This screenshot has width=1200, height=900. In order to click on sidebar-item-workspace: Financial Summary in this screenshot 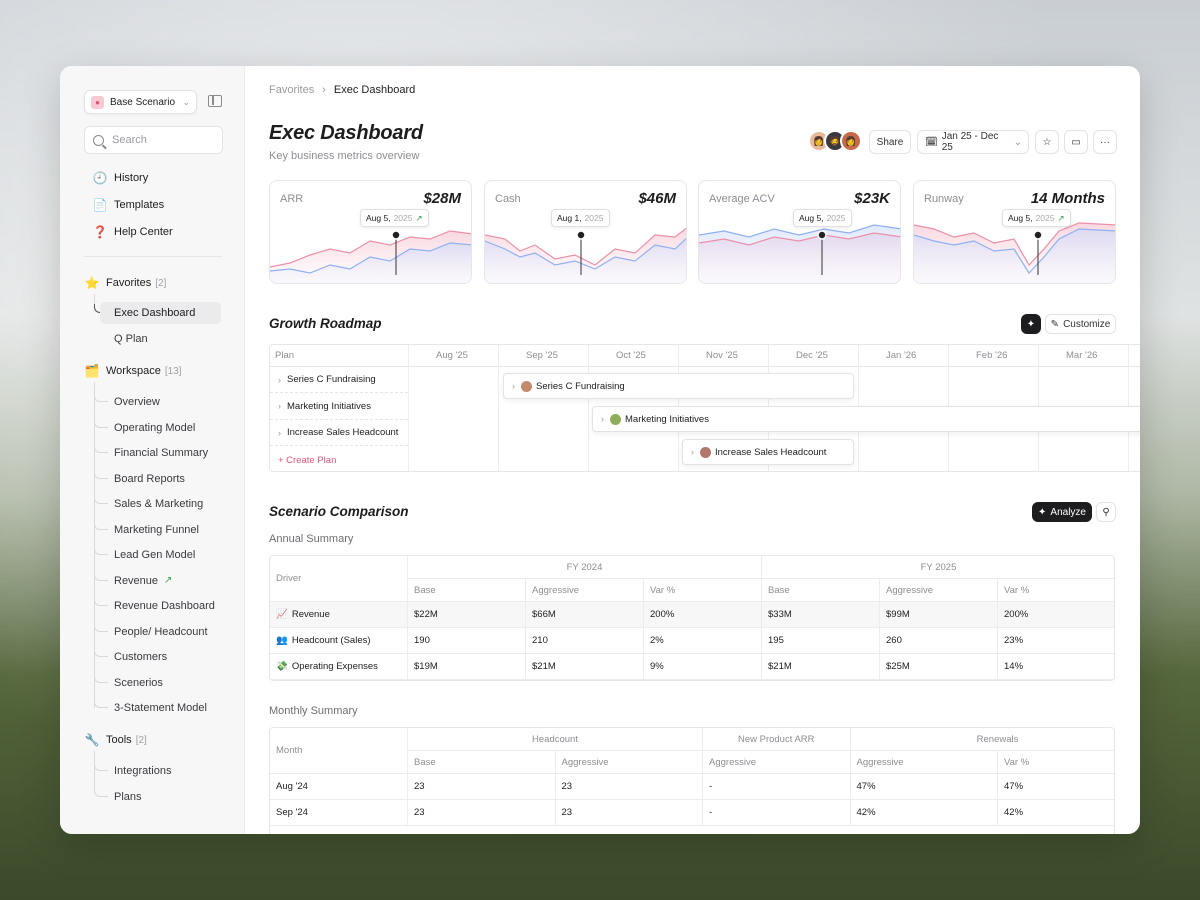, I will do `click(161, 453)`.